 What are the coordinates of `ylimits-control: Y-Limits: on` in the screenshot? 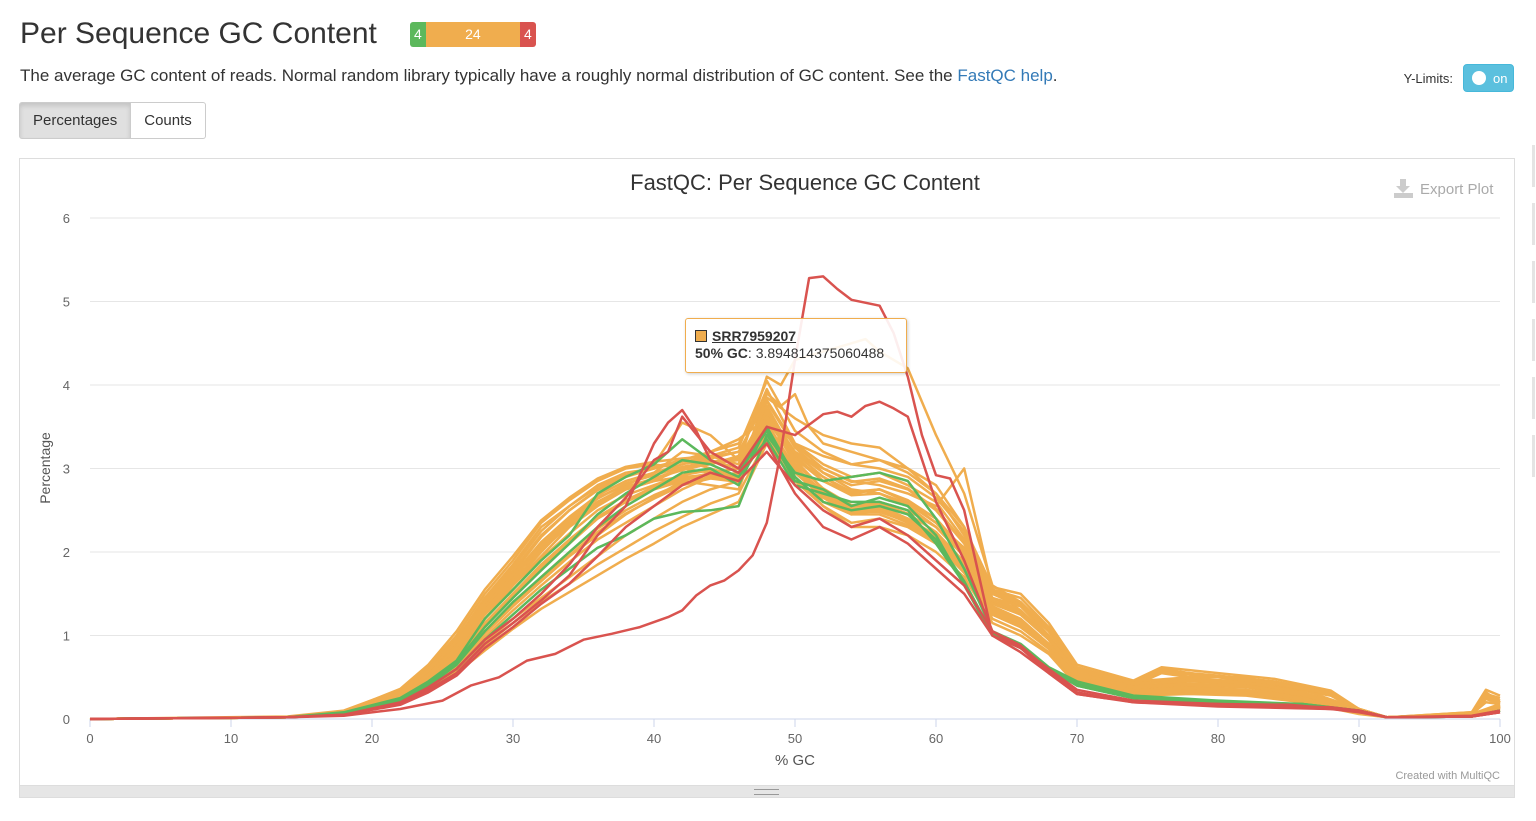 It's located at (1459, 78).